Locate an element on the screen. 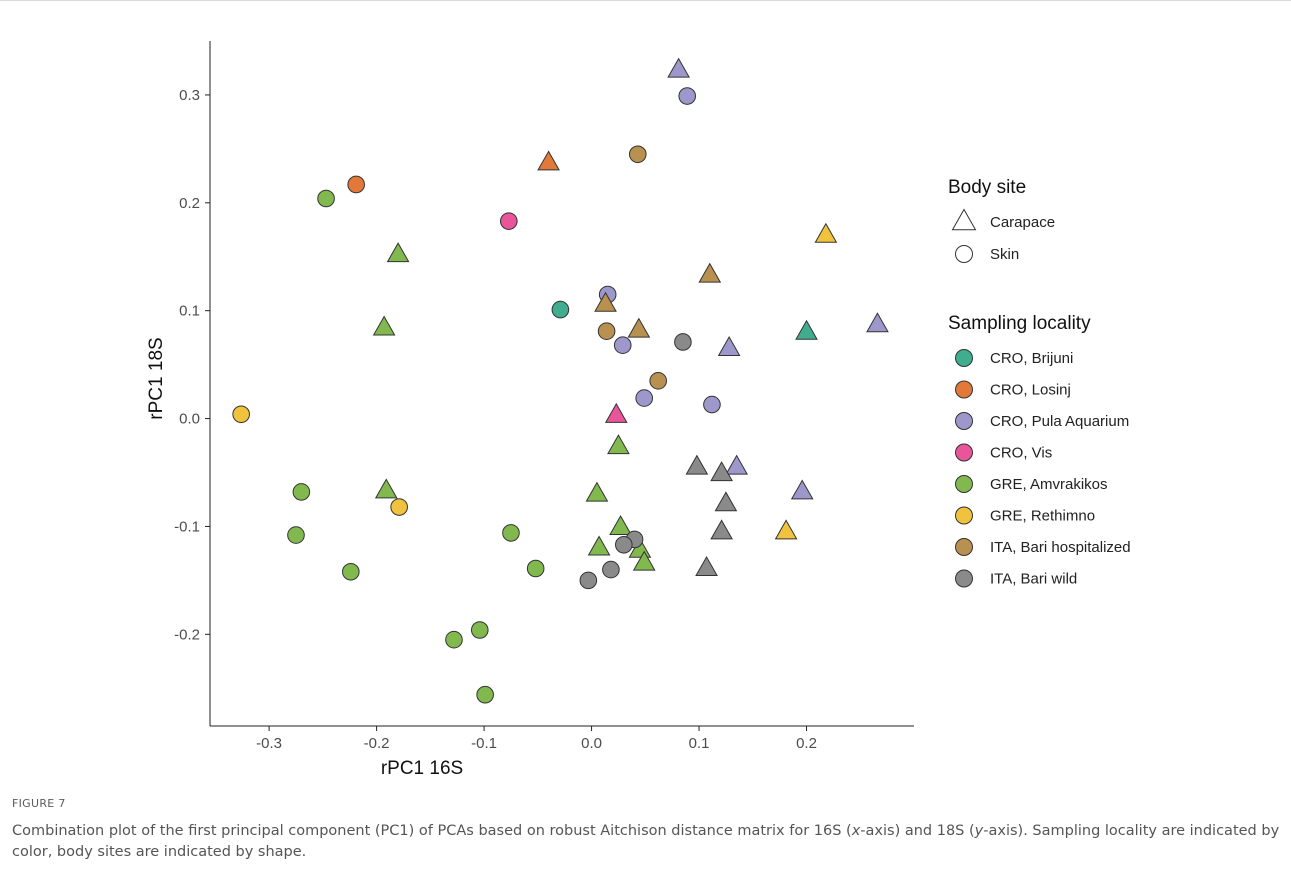  y-axis-label: rPC1 18S is located at coordinates (156, 378).